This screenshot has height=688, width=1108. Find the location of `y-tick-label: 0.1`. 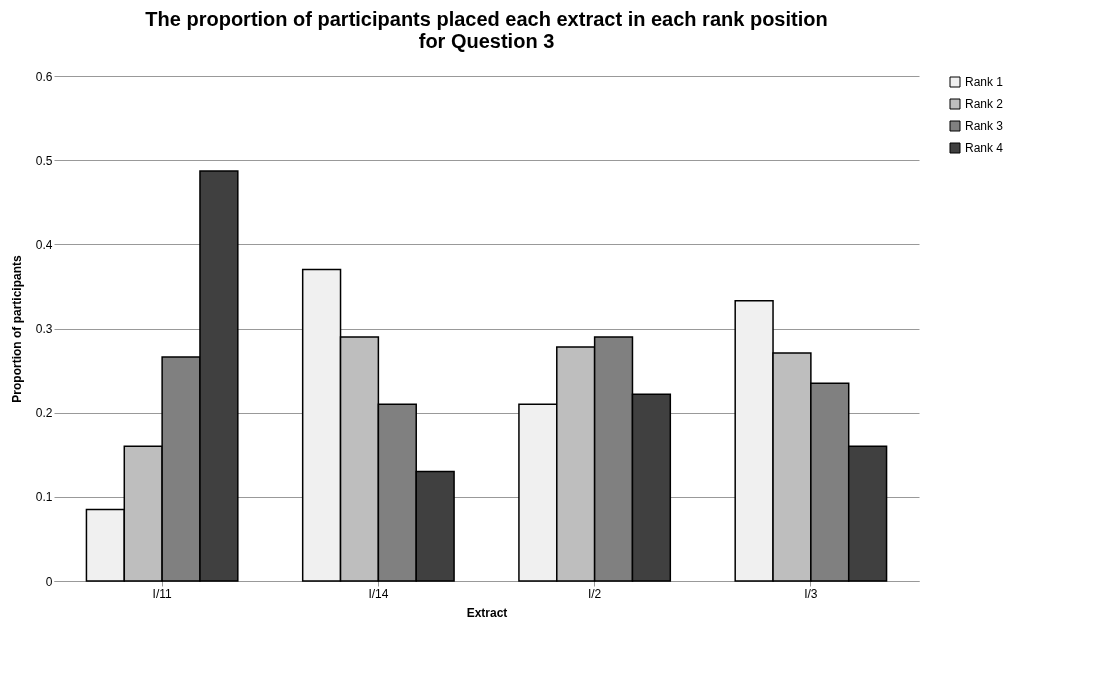

y-tick-label: 0.1 is located at coordinates (44, 497).